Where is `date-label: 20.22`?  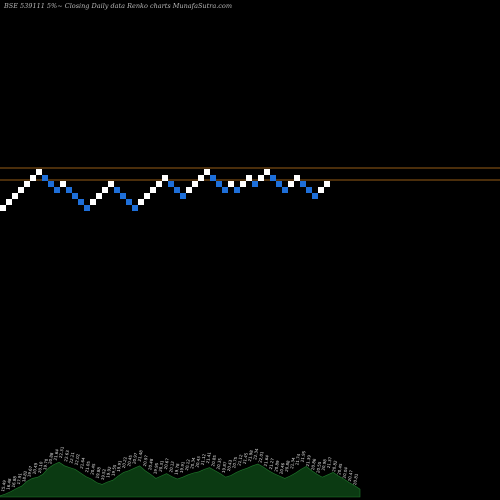
date-label: 20.22 is located at coordinates (124, 462).